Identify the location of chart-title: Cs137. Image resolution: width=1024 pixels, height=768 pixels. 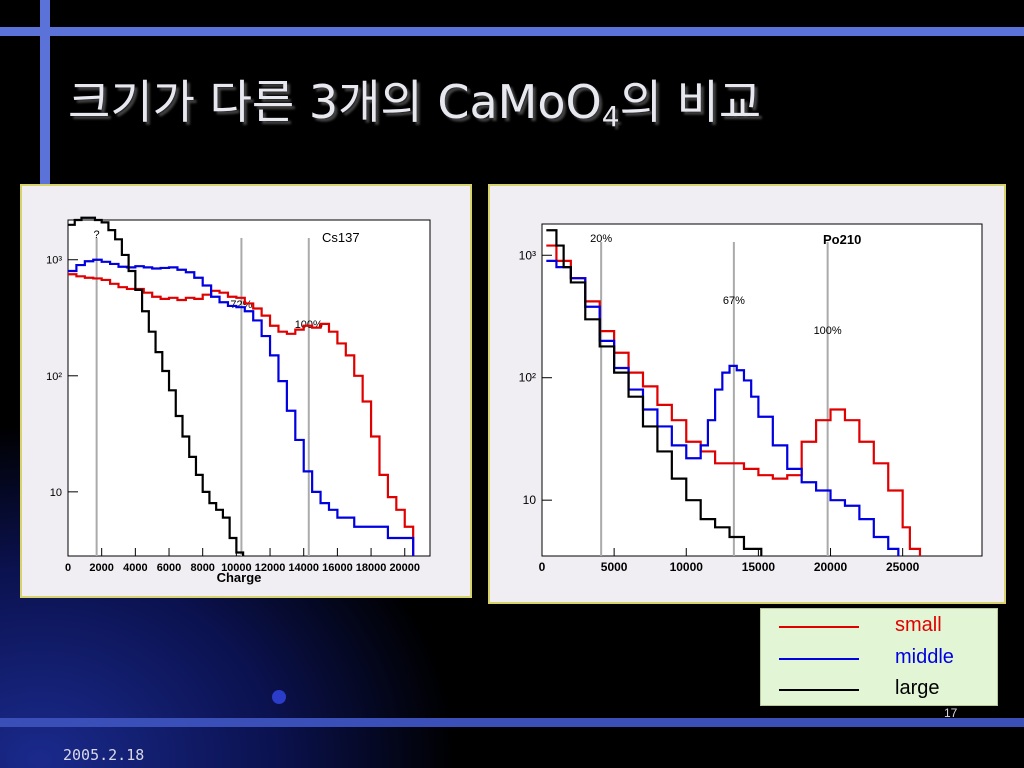
(341, 237).